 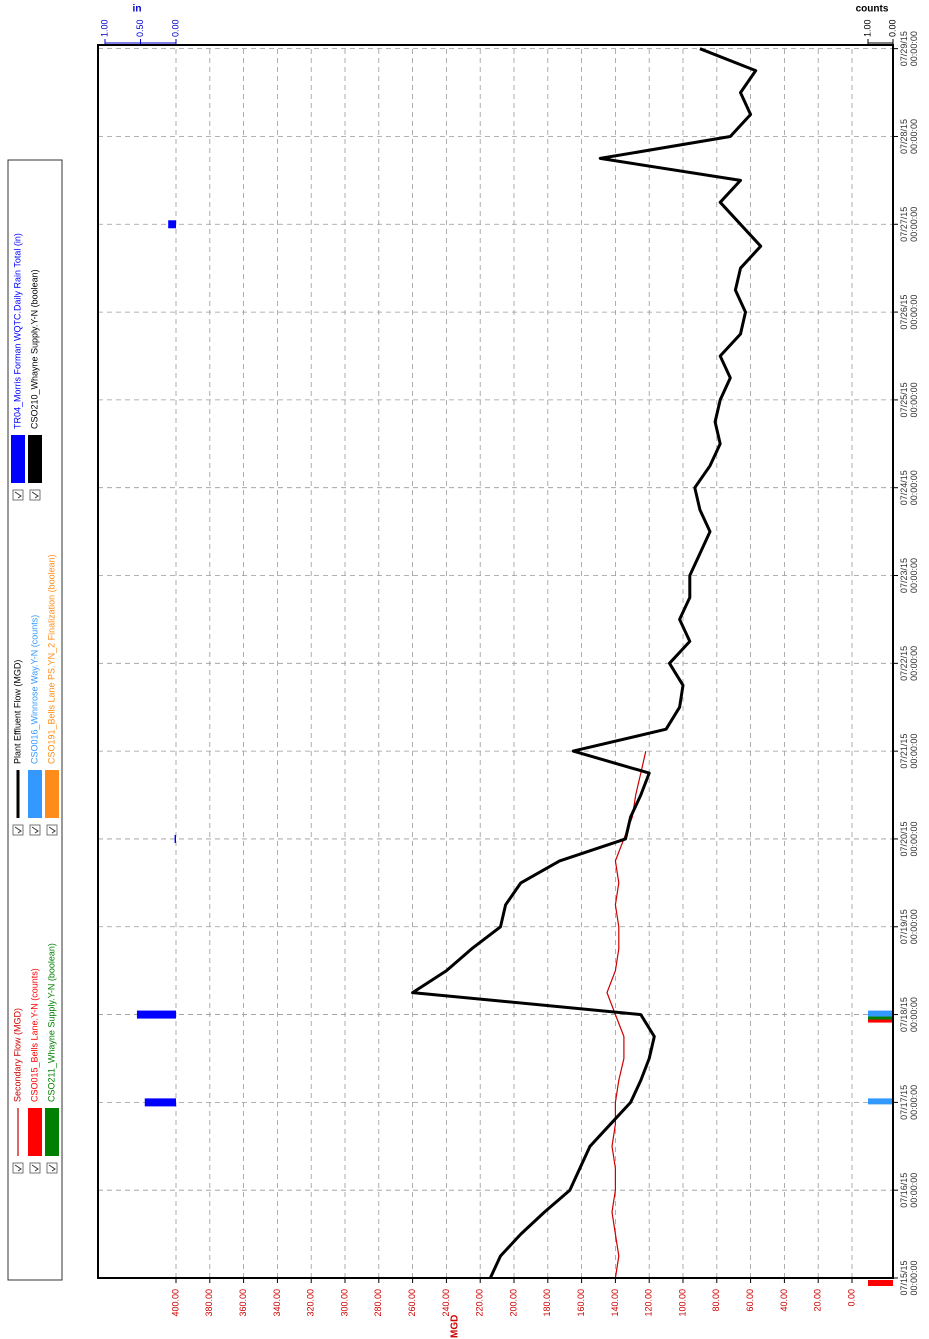 What do you see at coordinates (480, 1303) in the screenshot?
I see `y-tick-label: 220.00` at bounding box center [480, 1303].